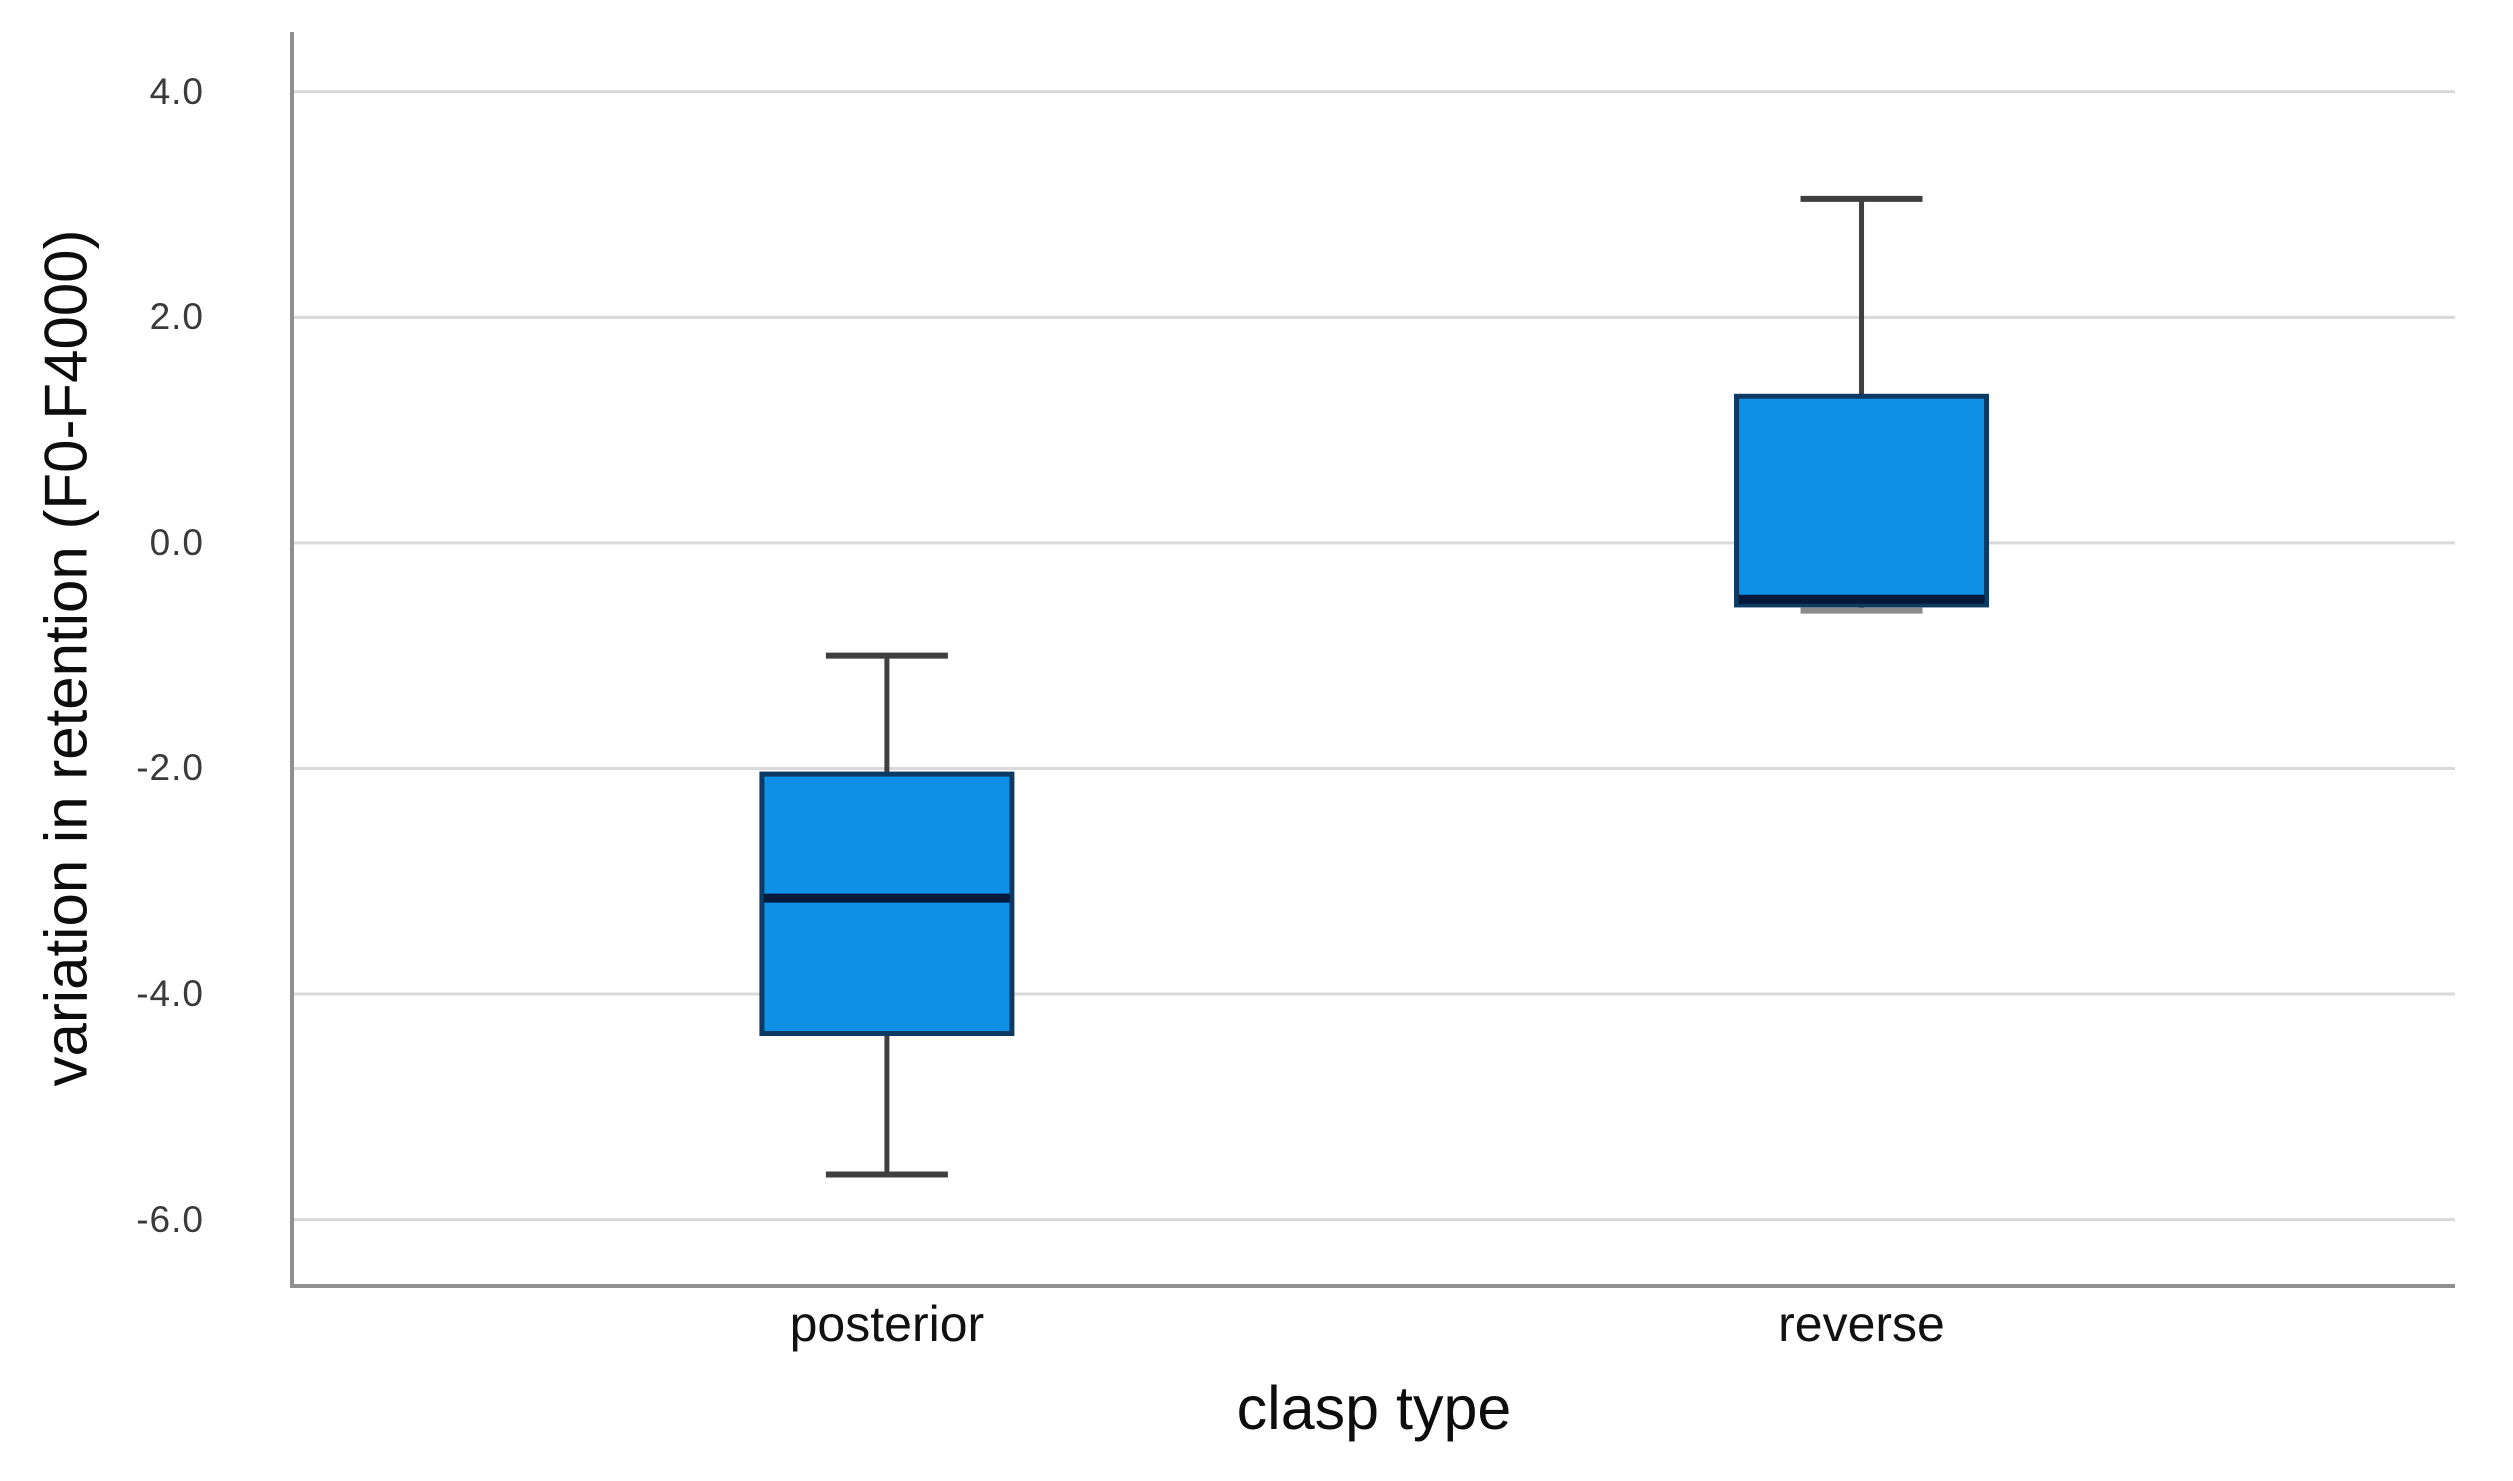  I want to click on x-category-label-posterior: posterior, so click(887, 1324).